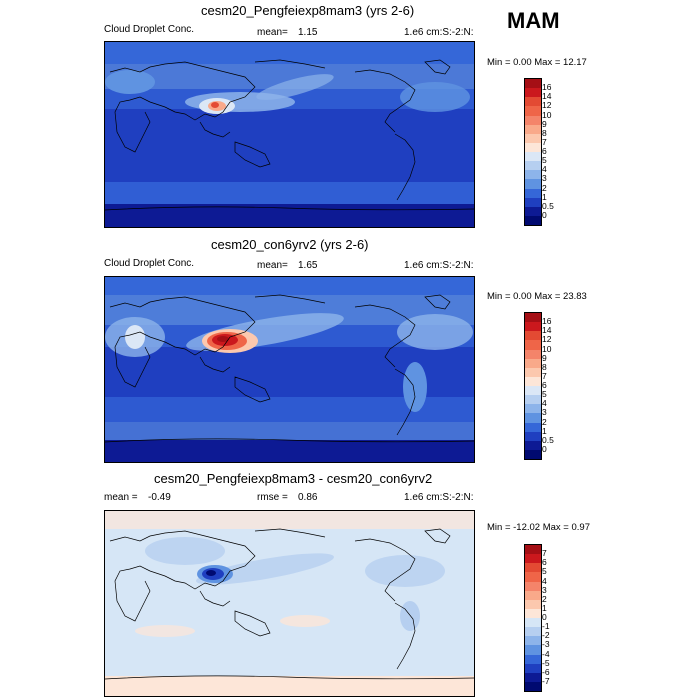  I want to click on panel1-map, so click(289, 134).